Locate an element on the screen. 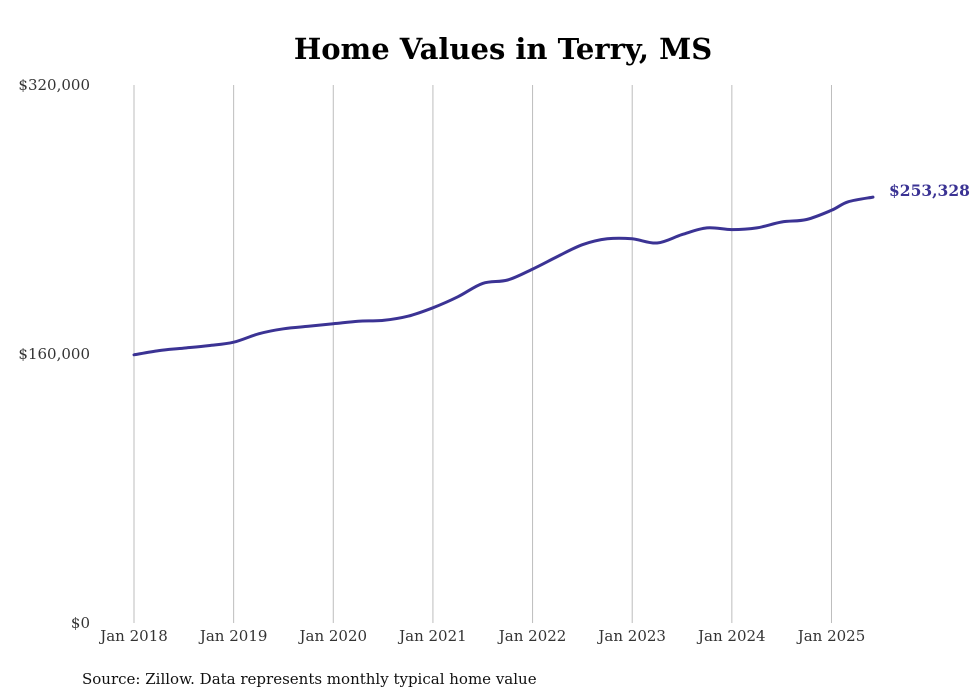 Image resolution: width=980 pixels, height=699 pixels. x-tick-label: Jan 2021 is located at coordinates (432, 636).